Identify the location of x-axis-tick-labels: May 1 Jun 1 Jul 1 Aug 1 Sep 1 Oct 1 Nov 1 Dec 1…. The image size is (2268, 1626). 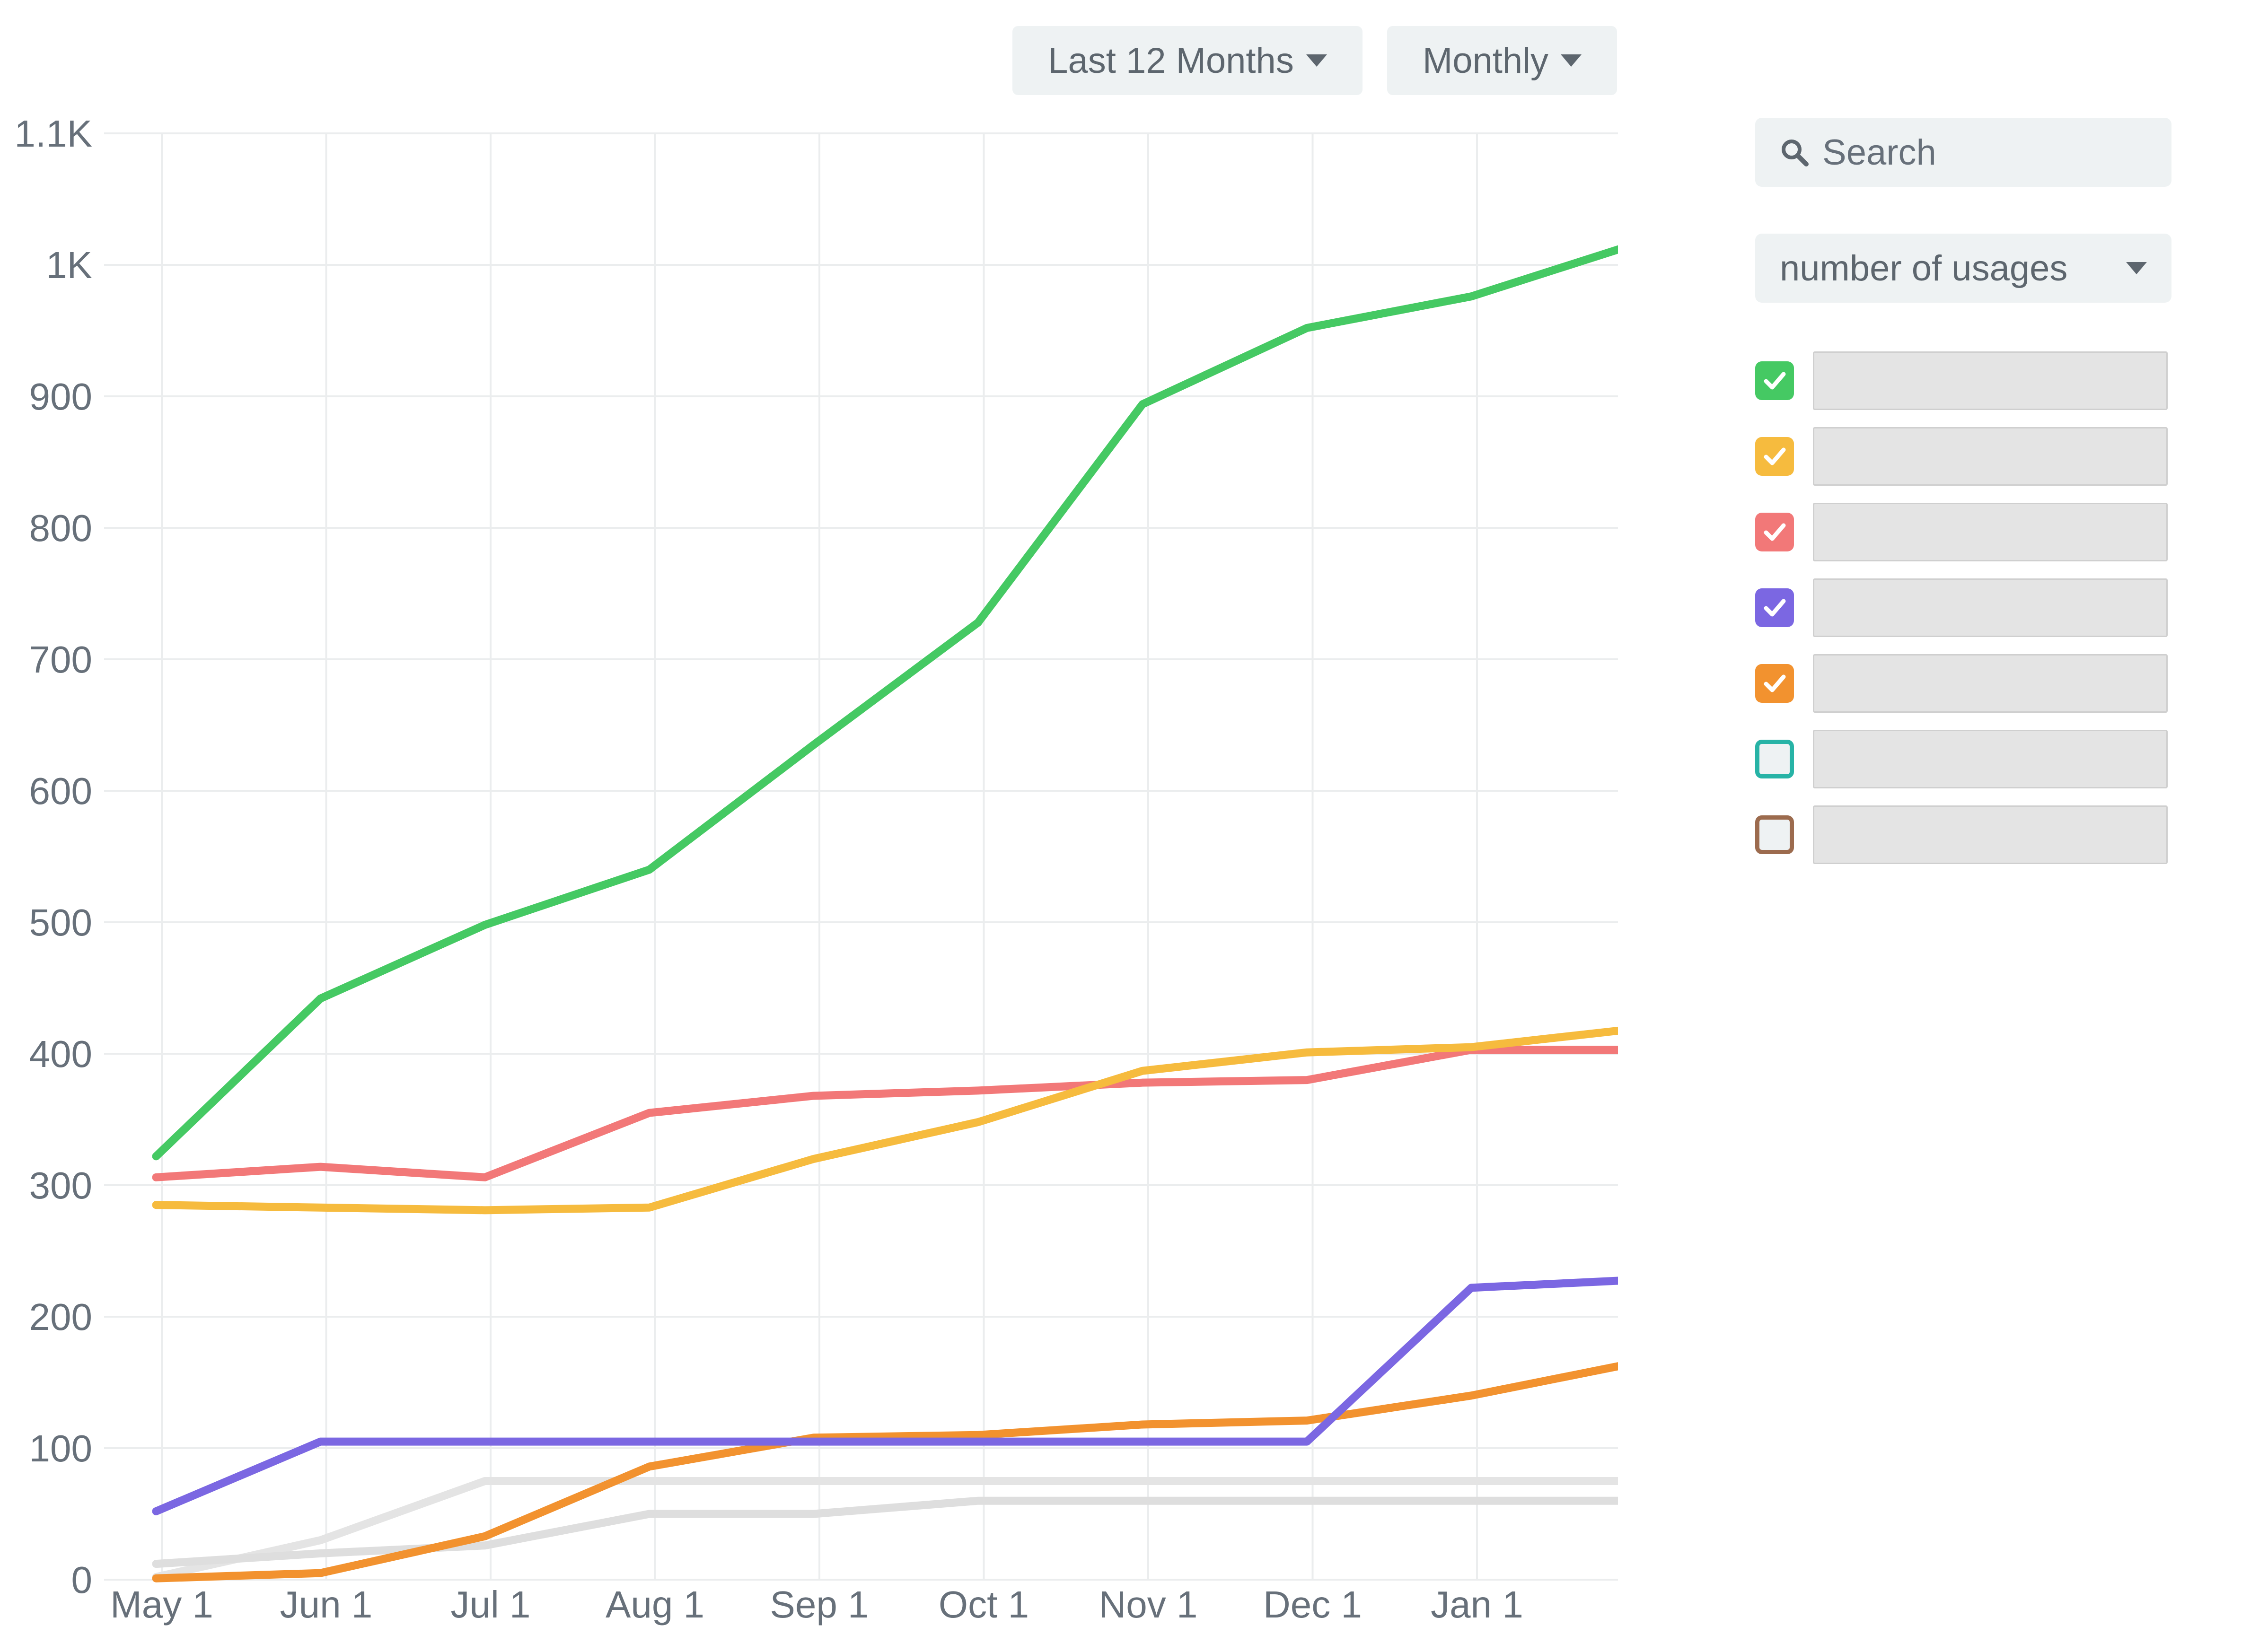
(816, 1604).